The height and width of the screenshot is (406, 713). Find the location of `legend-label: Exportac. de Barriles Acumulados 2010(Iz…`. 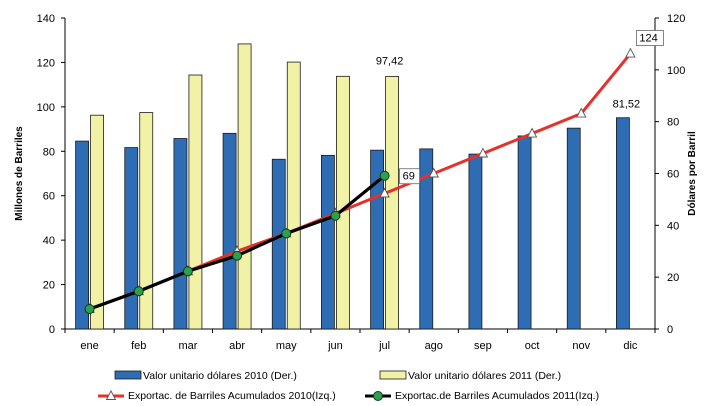

legend-label: Exportac. de Barriles Acumulados 2010(Iz… is located at coordinates (232, 396).